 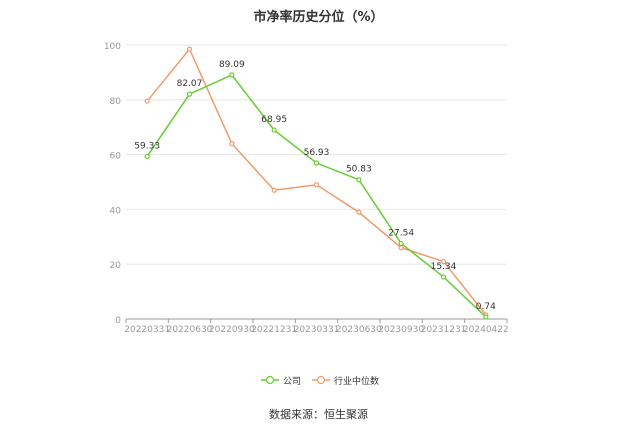 What do you see at coordinates (356, 381) in the screenshot?
I see `legend-label: 行业中位数` at bounding box center [356, 381].